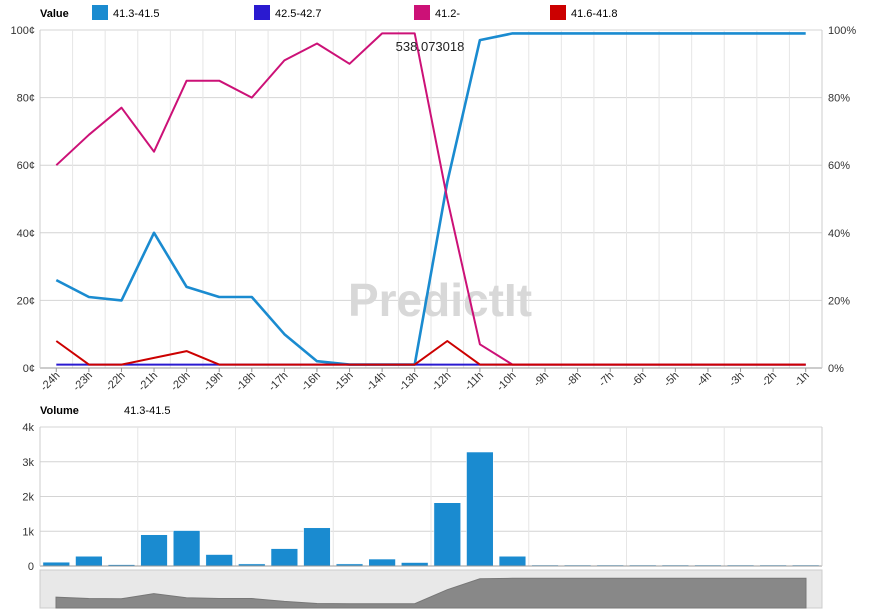  What do you see at coordinates (447, 14) in the screenshot?
I see `legend-label: 41.2-` at bounding box center [447, 14].